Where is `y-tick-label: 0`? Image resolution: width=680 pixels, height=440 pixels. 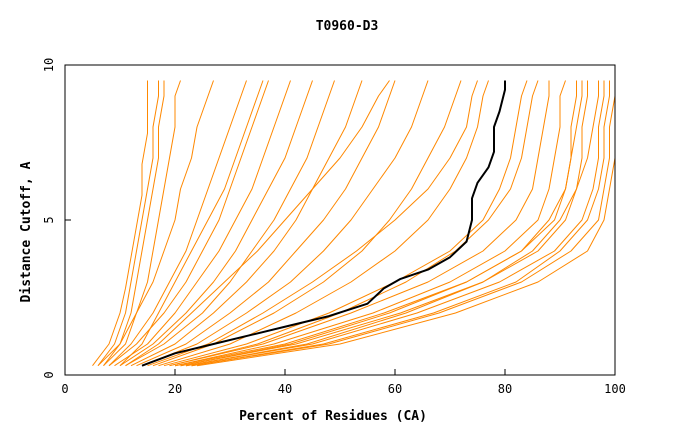
y-tick-label: 0 is located at coordinates (49, 374).